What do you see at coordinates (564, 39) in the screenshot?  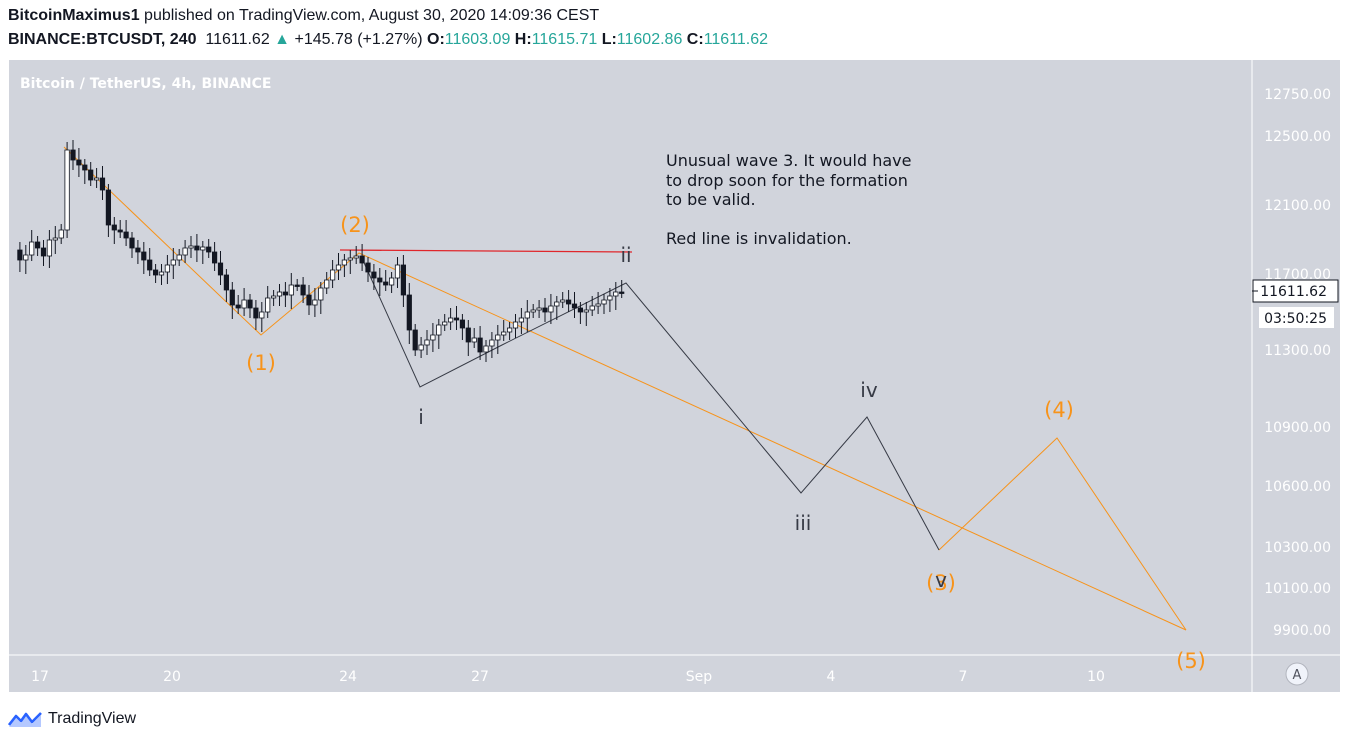 I see `high-value: 11615.71` at bounding box center [564, 39].